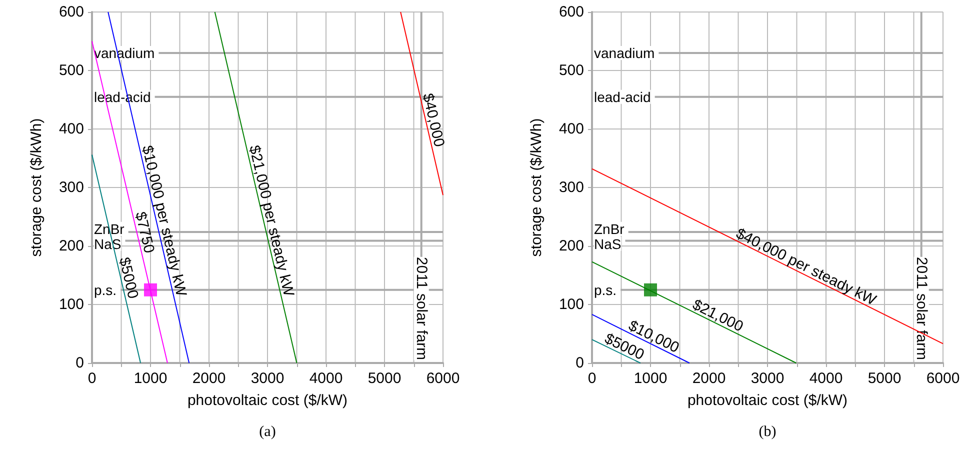  Describe the element at coordinates (128, 278) in the screenshot. I see `text: $5000` at that location.